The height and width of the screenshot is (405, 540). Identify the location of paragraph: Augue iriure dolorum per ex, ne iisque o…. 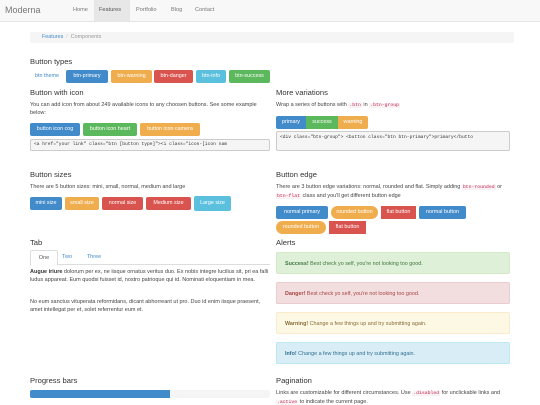
(150, 276).